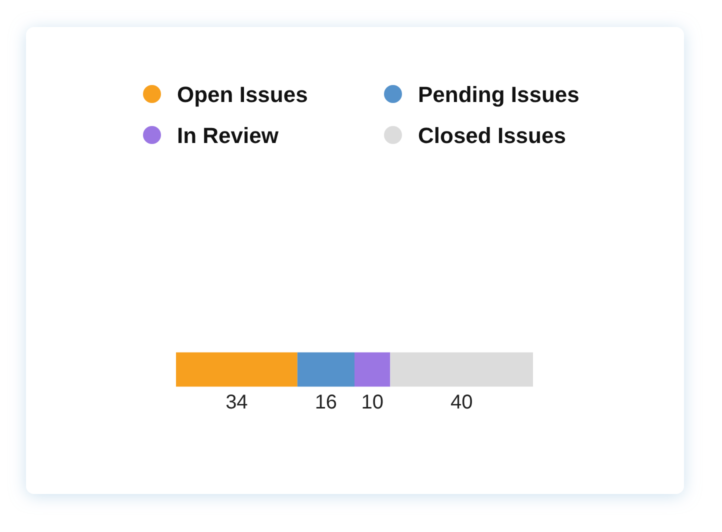 The image size is (722, 532). Describe the element at coordinates (326, 403) in the screenshot. I see `data-label: 16` at that location.